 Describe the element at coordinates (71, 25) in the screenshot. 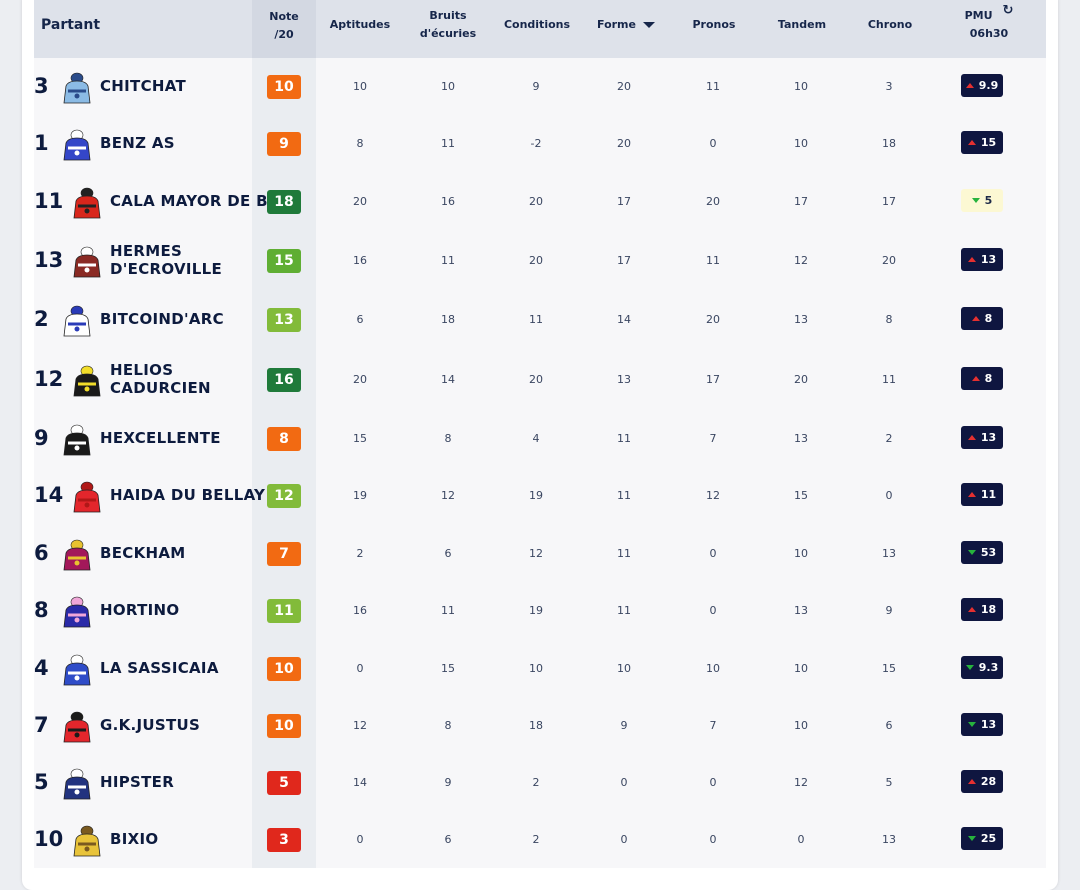

I see `col-header-partant: Partant` at that location.